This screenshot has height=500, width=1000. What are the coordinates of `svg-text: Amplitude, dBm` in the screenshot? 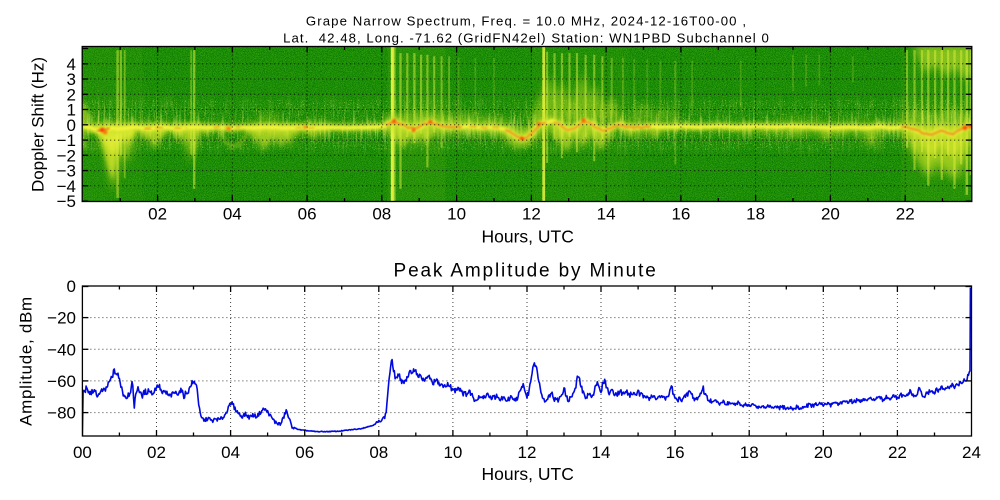 It's located at (25, 361).